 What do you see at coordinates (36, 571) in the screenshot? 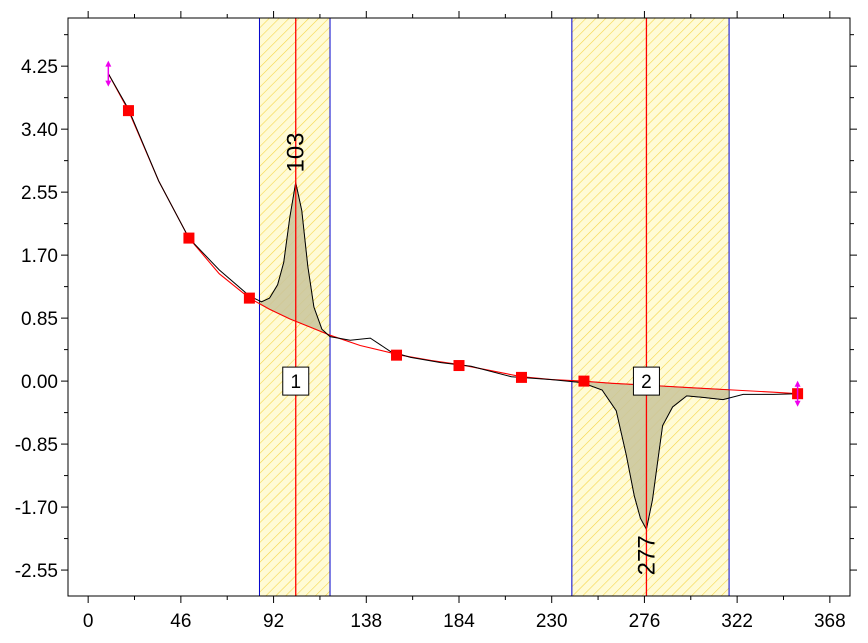
I see `y-tick-label: -2.55` at bounding box center [36, 571].